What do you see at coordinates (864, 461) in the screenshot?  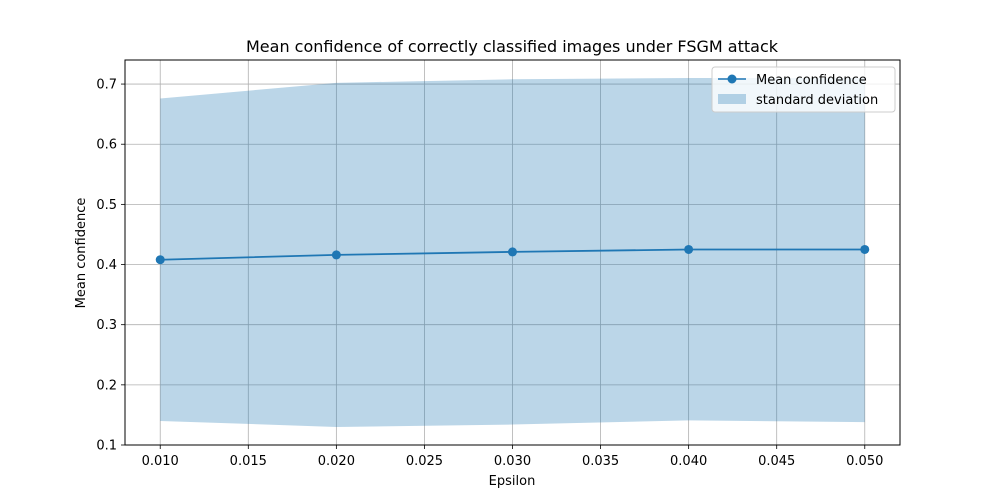 I see `x-tick-label: 0.050` at bounding box center [864, 461].